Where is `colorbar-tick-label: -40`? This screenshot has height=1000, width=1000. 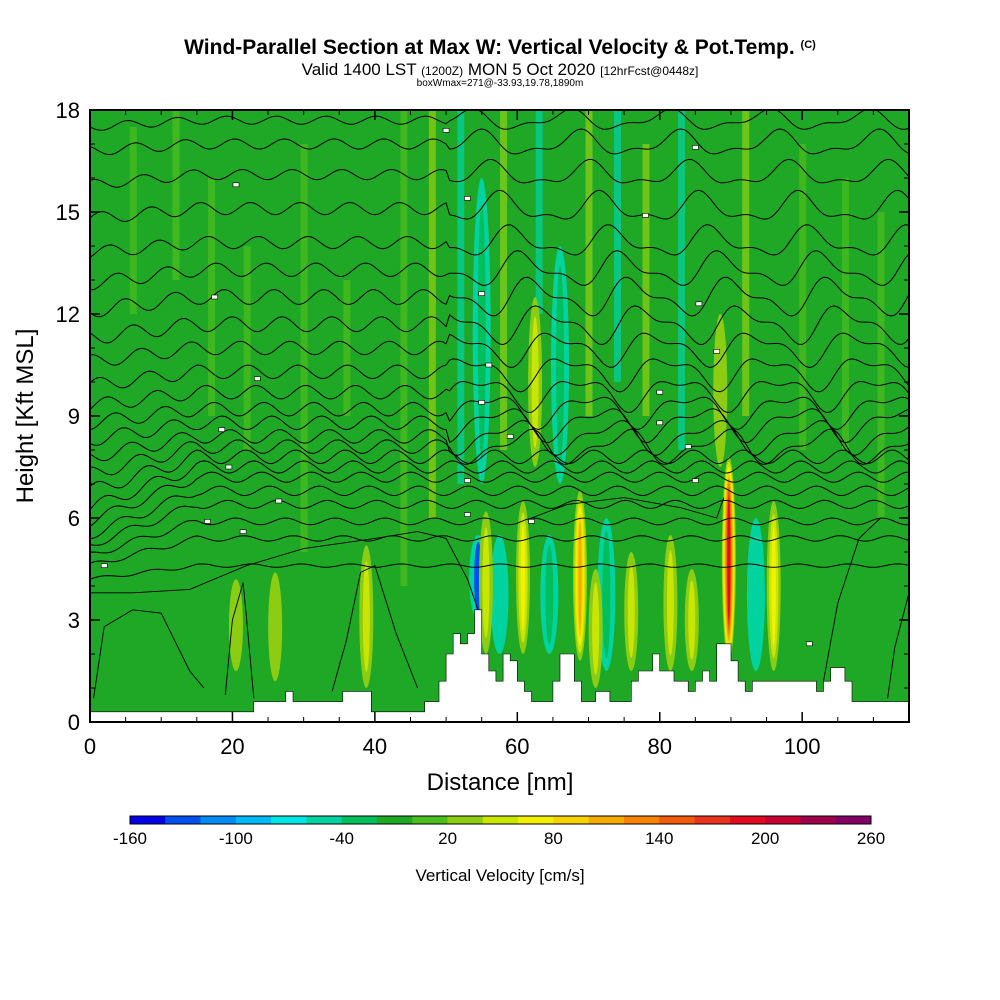 colorbar-tick-label: -40 is located at coordinates (341, 838).